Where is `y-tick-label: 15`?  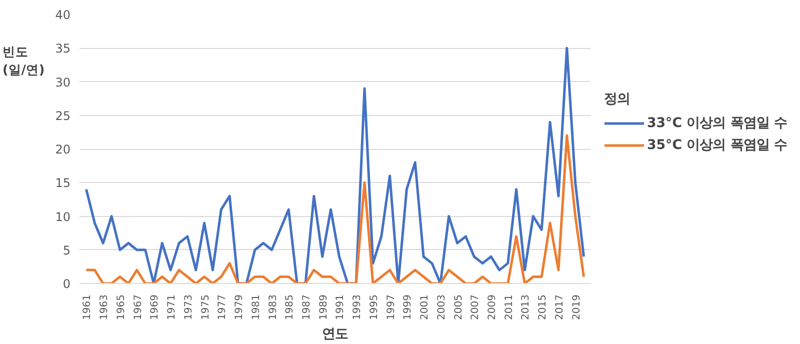 y-tick-label: 15 is located at coordinates (63, 183).